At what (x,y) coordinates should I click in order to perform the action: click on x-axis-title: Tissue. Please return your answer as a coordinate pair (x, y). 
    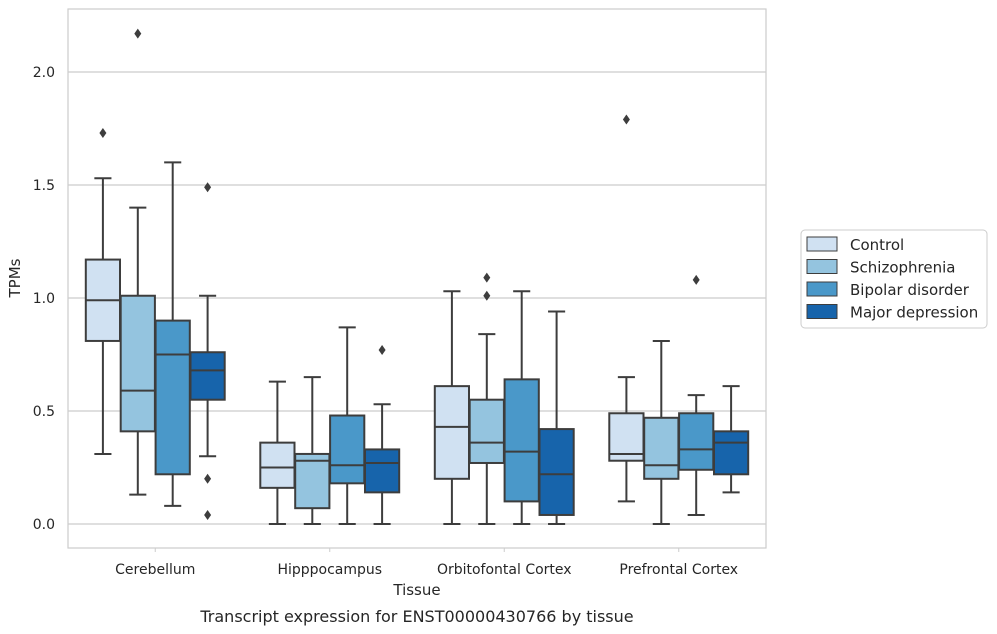
    Looking at the image, I should click on (416, 590).